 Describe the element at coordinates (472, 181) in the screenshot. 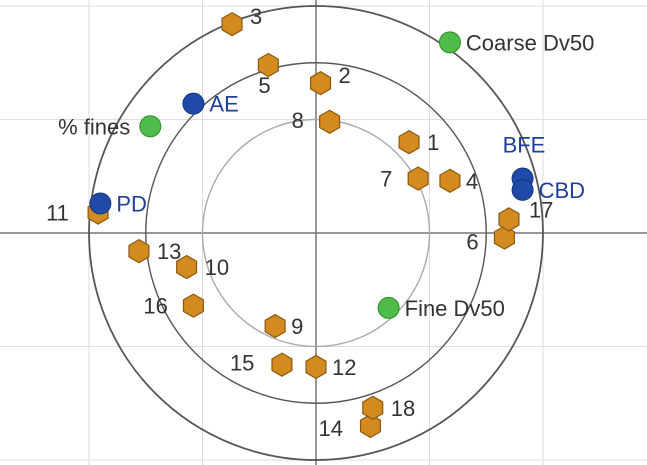

I see `observation-label-4: 4` at that location.